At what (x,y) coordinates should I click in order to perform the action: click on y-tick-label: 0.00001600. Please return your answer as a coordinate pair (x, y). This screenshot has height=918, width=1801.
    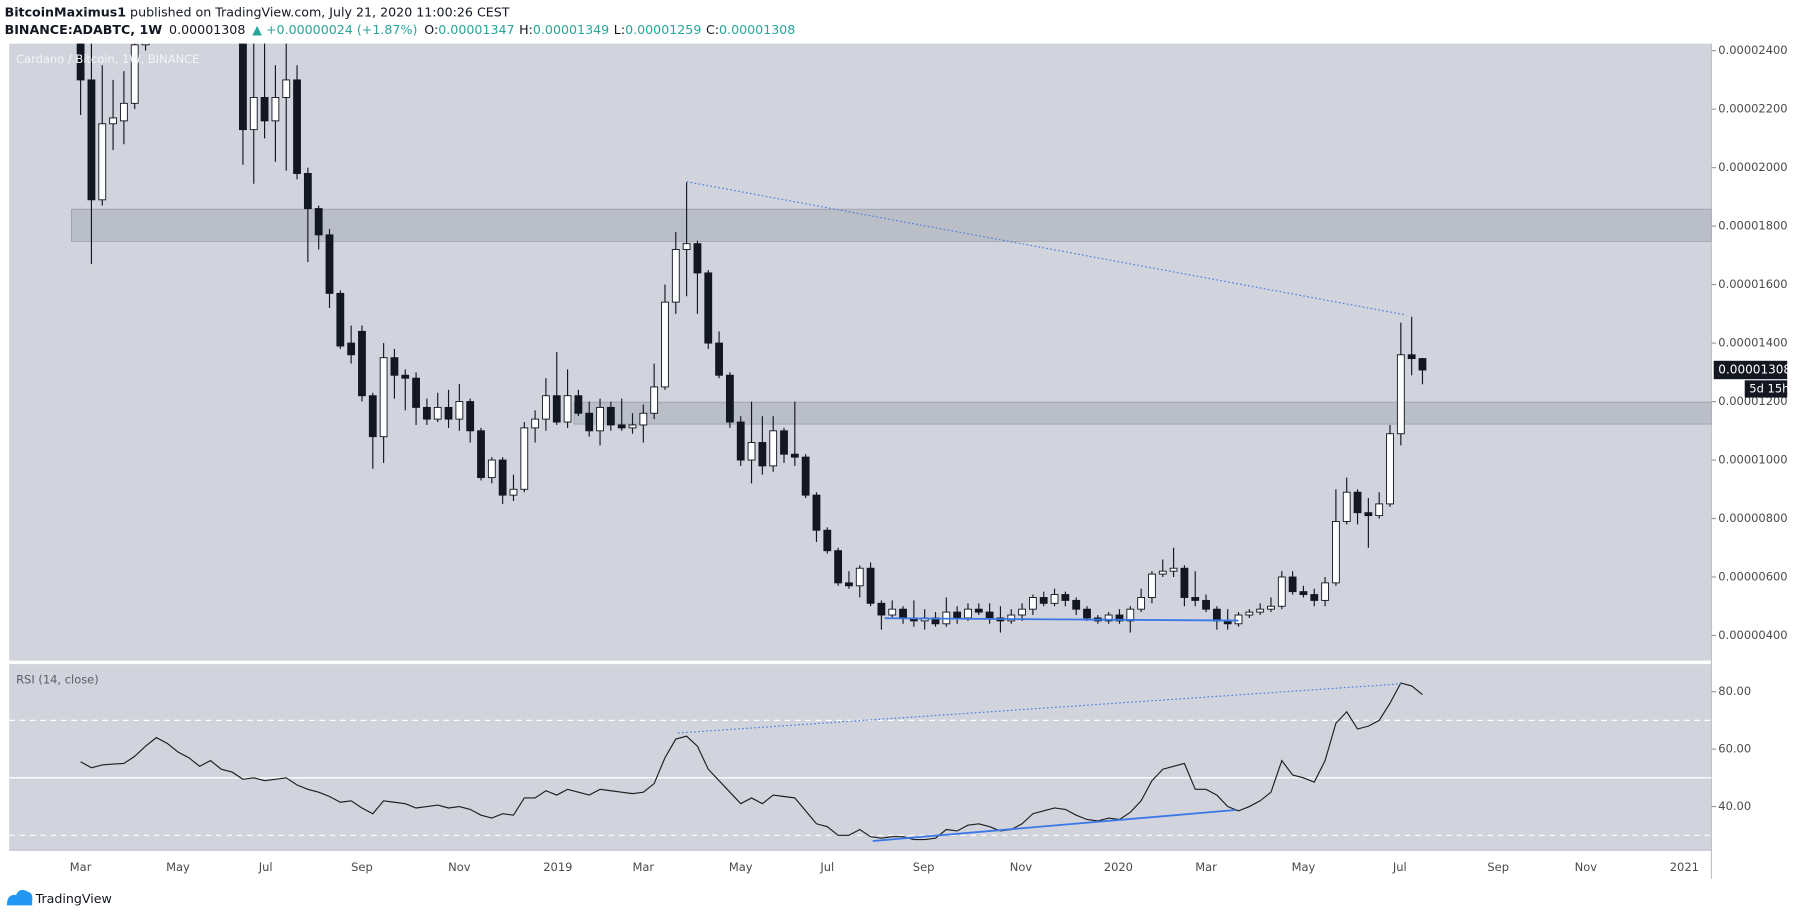
    Looking at the image, I should click on (1752, 284).